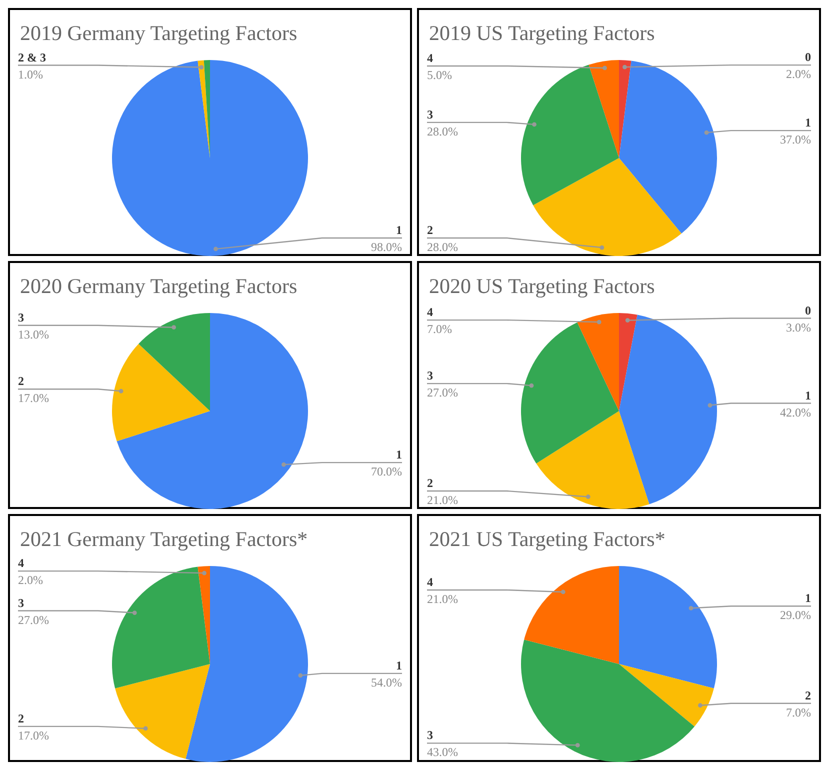 This screenshot has height=778, width=830. Describe the element at coordinates (159, 286) in the screenshot. I see `chart-title: 2020 Germany Targeting Factors` at that location.